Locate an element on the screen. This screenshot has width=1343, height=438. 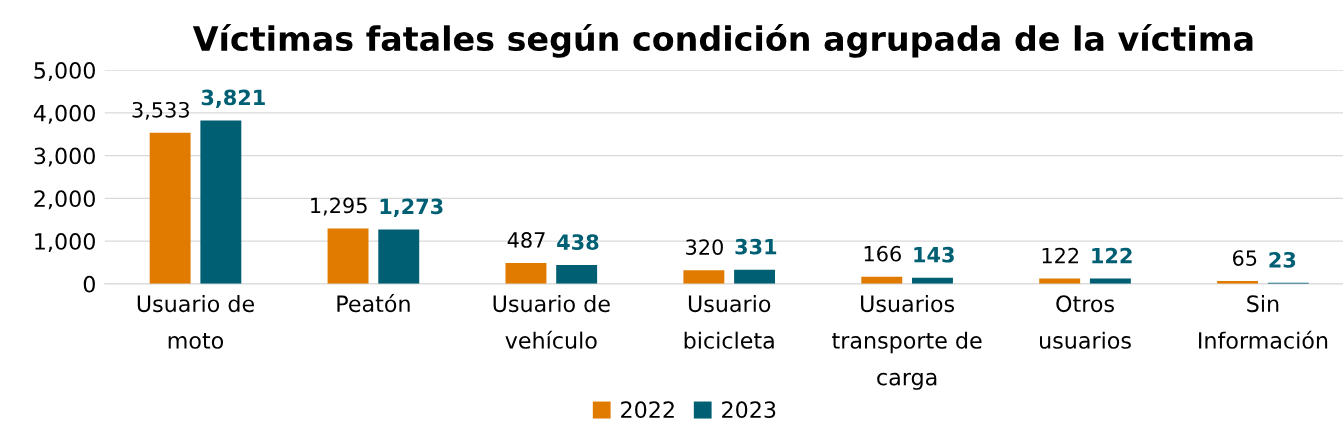
y-tick-label: 4,000 is located at coordinates (64, 114).